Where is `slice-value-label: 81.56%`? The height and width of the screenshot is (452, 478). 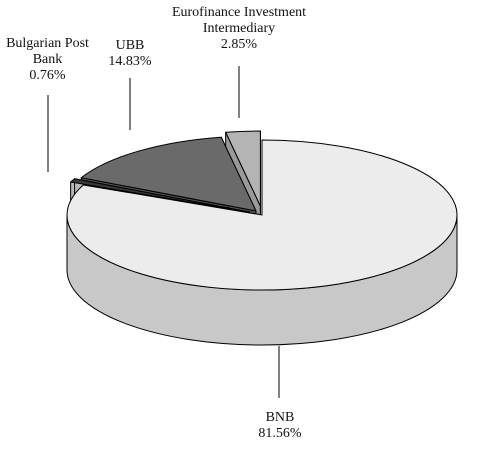 slice-value-label: 81.56% is located at coordinates (280, 433).